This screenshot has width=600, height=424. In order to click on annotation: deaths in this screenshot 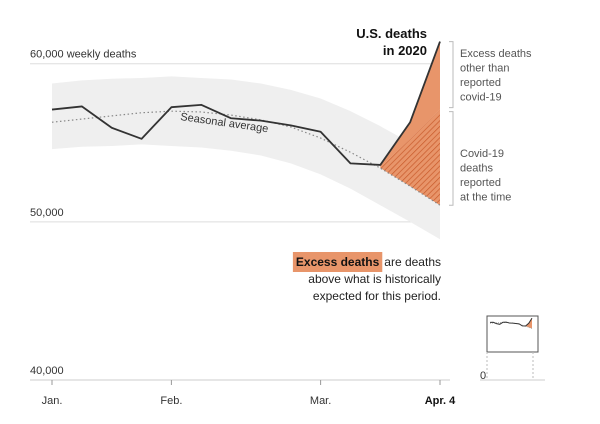, I will do `click(477, 169)`.